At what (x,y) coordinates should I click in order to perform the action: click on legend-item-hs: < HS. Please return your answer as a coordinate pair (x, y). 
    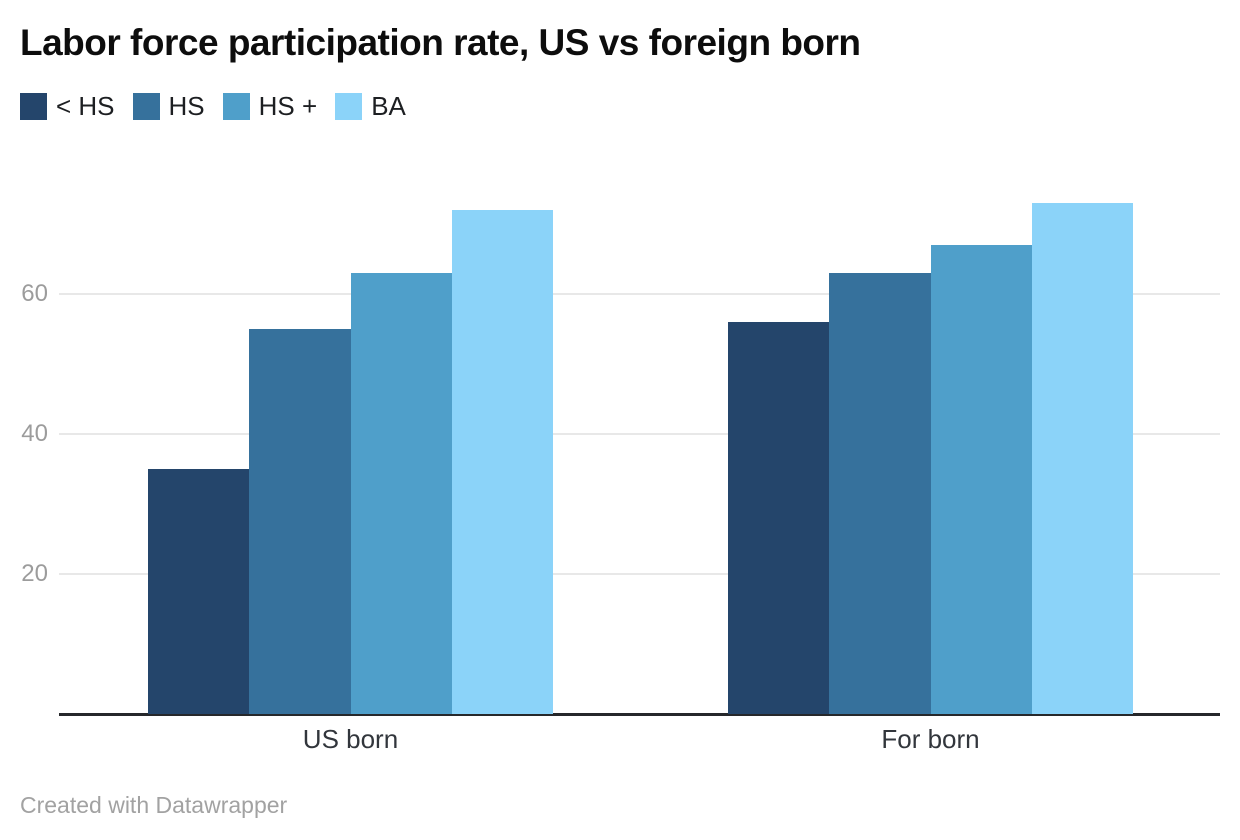
    Looking at the image, I should click on (67, 106).